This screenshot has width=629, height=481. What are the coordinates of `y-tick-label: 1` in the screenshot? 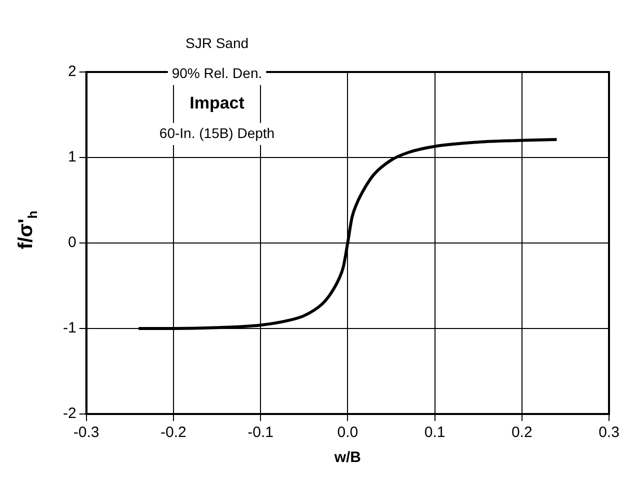 It's located at (72, 157).